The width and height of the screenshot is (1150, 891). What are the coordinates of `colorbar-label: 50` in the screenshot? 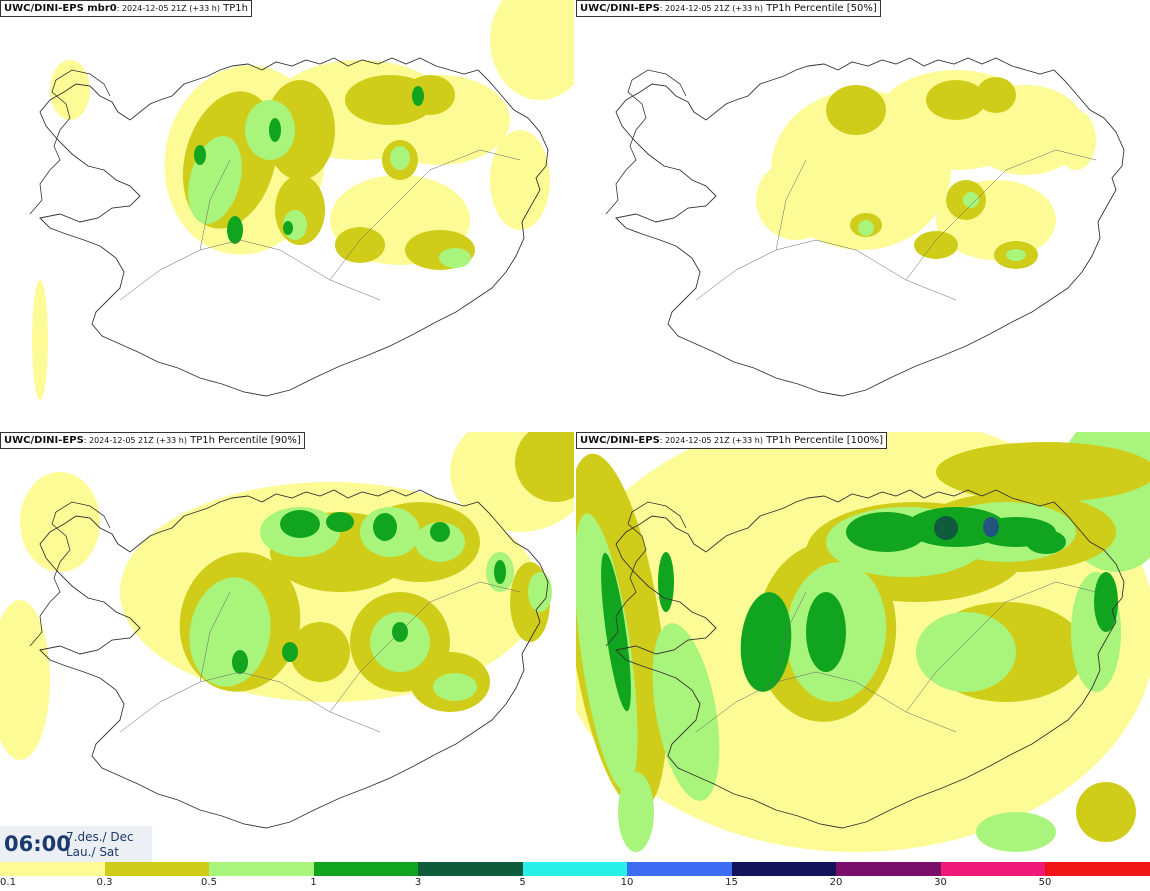 It's located at (1045, 882).